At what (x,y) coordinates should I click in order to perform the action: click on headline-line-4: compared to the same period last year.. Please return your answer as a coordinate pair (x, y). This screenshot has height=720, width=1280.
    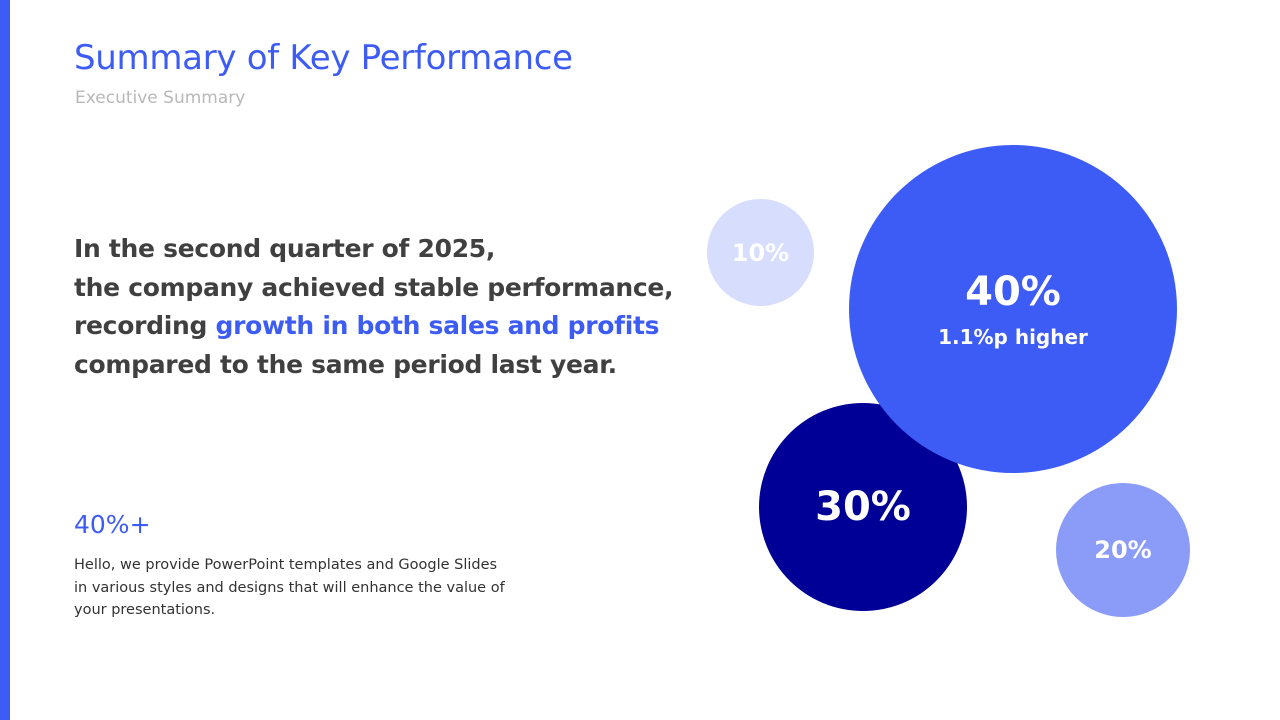
    Looking at the image, I should click on (345, 364).